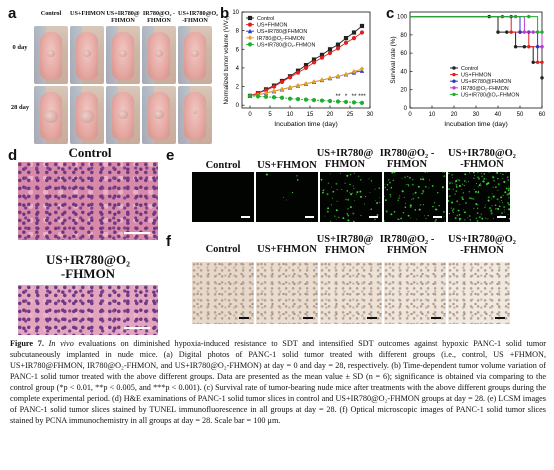  Describe the element at coordinates (290, 115) in the screenshot. I see `x-tick-label: 10` at that location.